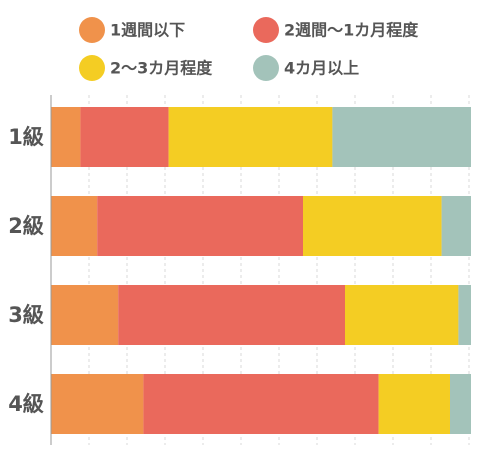 The height and width of the screenshot is (450, 480). Describe the element at coordinates (321, 68) in the screenshot. I see `legend-label: 4カ月以上` at that location.